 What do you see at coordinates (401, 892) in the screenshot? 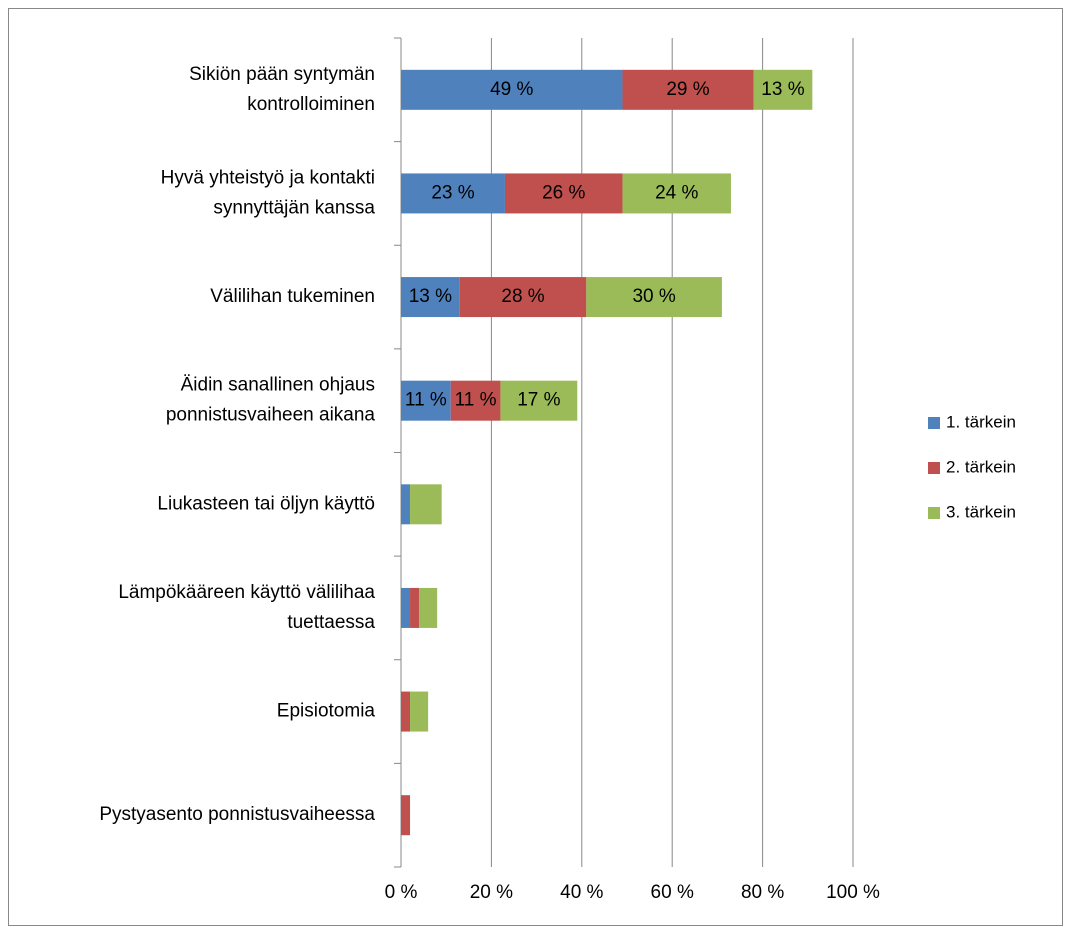
I see `x-tick-label: 0 %` at bounding box center [401, 892].